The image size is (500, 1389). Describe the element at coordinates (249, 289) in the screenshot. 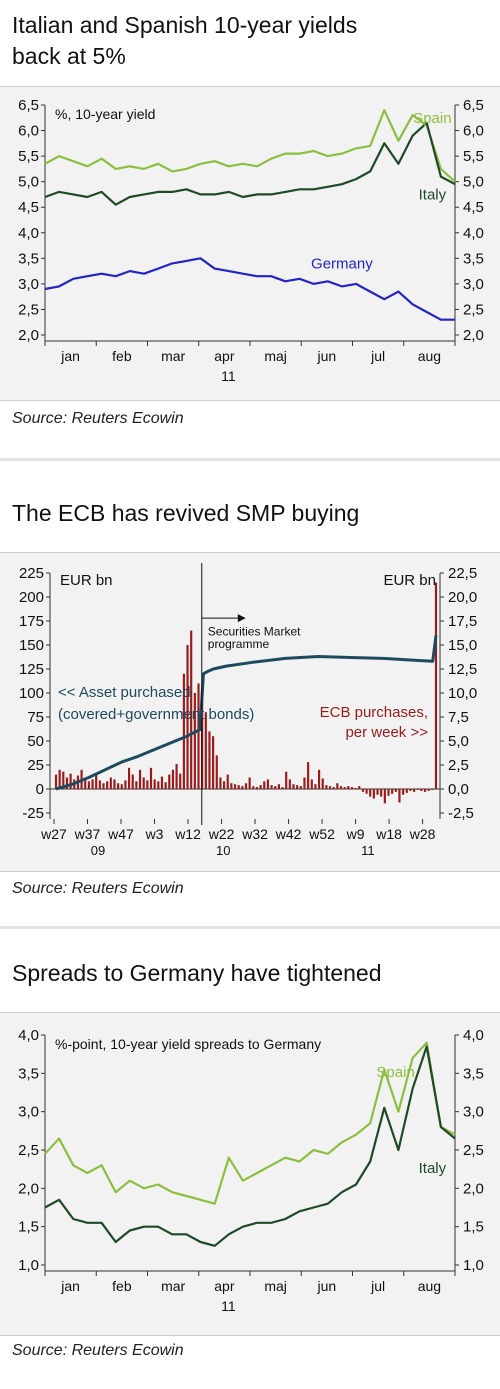

I see `series-line-germany` at that location.